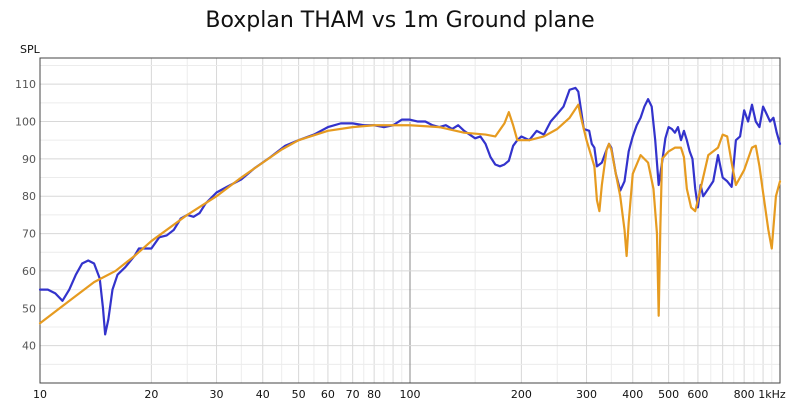  What do you see at coordinates (744, 394) in the screenshot?
I see `x-tick-label: 800` at bounding box center [744, 394].